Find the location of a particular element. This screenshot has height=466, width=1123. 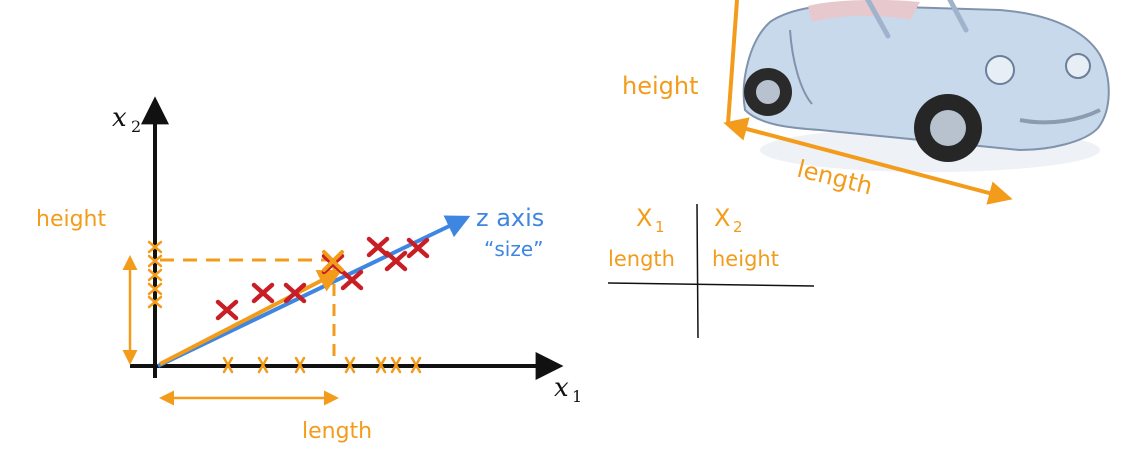

table-col2-header: X is located at coordinates (722, 218).